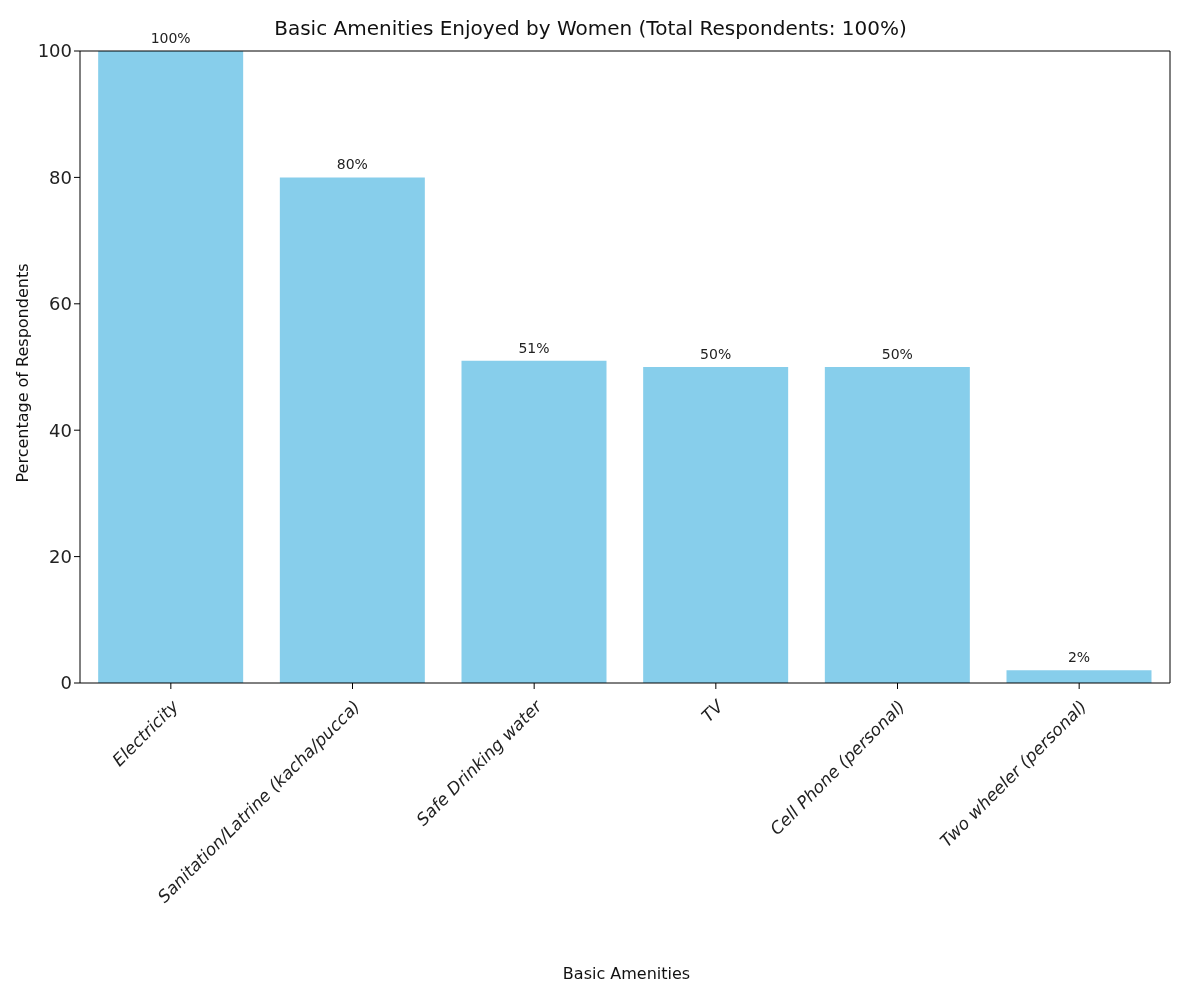  Describe the element at coordinates (60, 177) in the screenshot. I see `y-tick-label: 80` at that location.